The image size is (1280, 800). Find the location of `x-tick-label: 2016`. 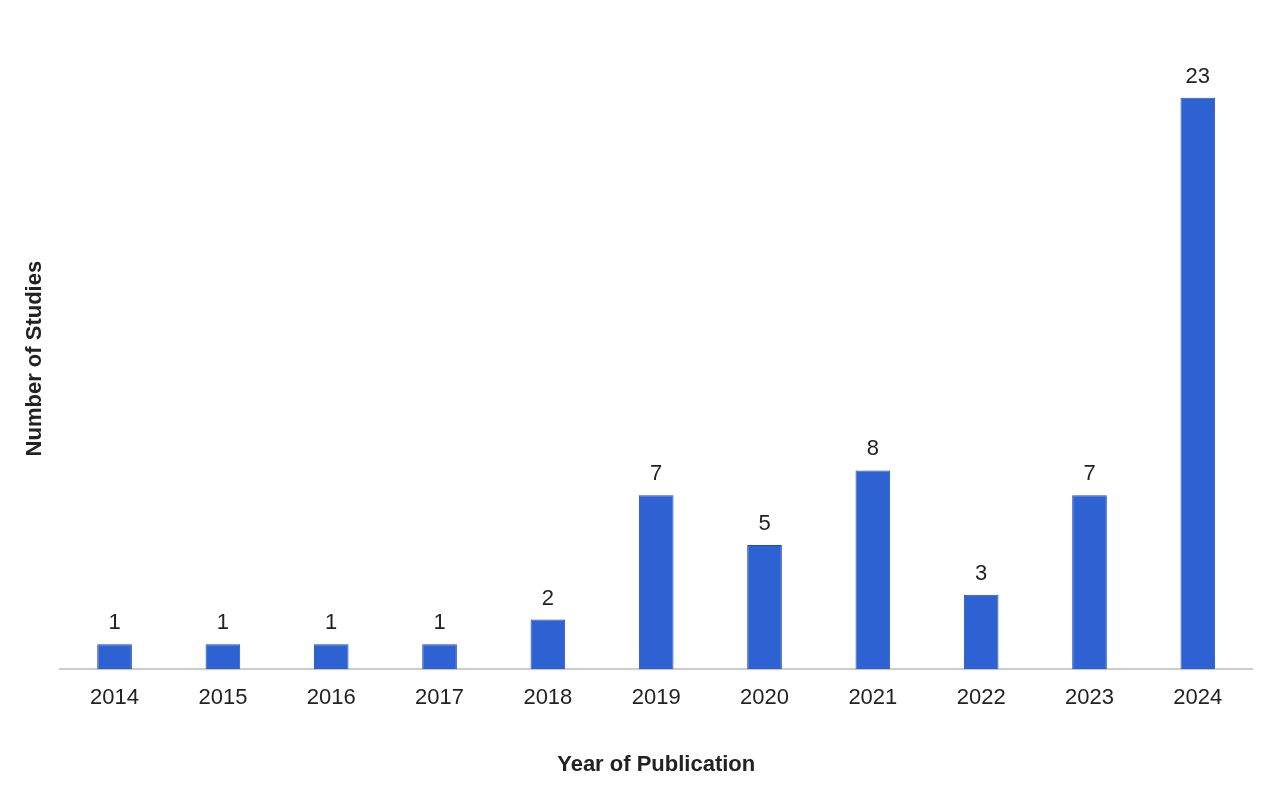

x-tick-label: 2016 is located at coordinates (331, 697).